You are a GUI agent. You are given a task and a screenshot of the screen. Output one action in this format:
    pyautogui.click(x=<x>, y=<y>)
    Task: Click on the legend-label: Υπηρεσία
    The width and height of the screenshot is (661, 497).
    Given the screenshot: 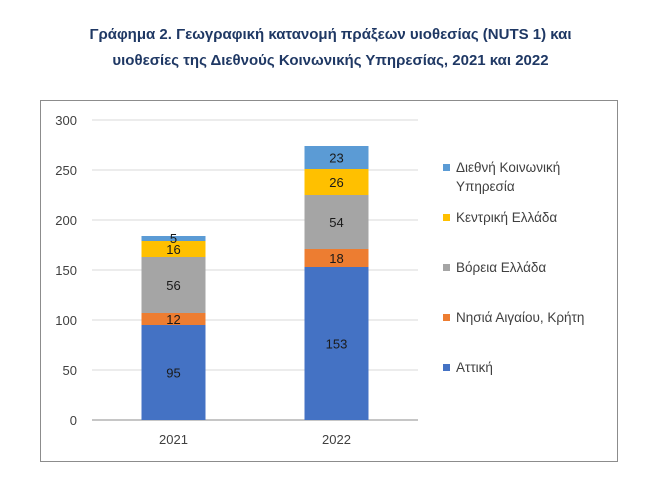 What is the action you would take?
    pyautogui.click(x=485, y=186)
    